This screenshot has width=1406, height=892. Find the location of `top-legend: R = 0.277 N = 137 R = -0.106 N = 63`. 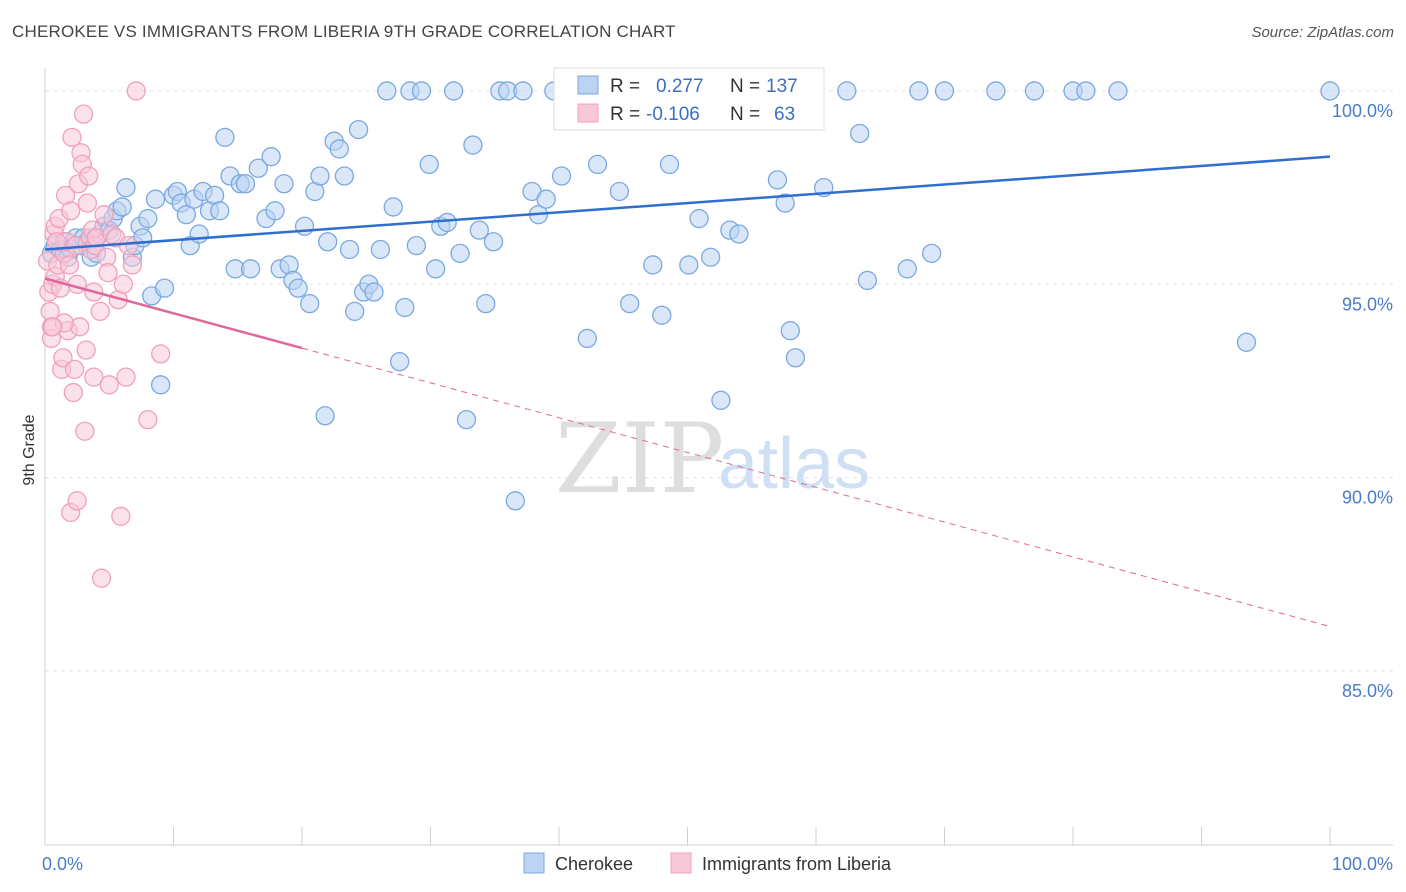

top-legend: R = 0.277 N = 137 R = -0.106 N = 63 is located at coordinates (689, 99).